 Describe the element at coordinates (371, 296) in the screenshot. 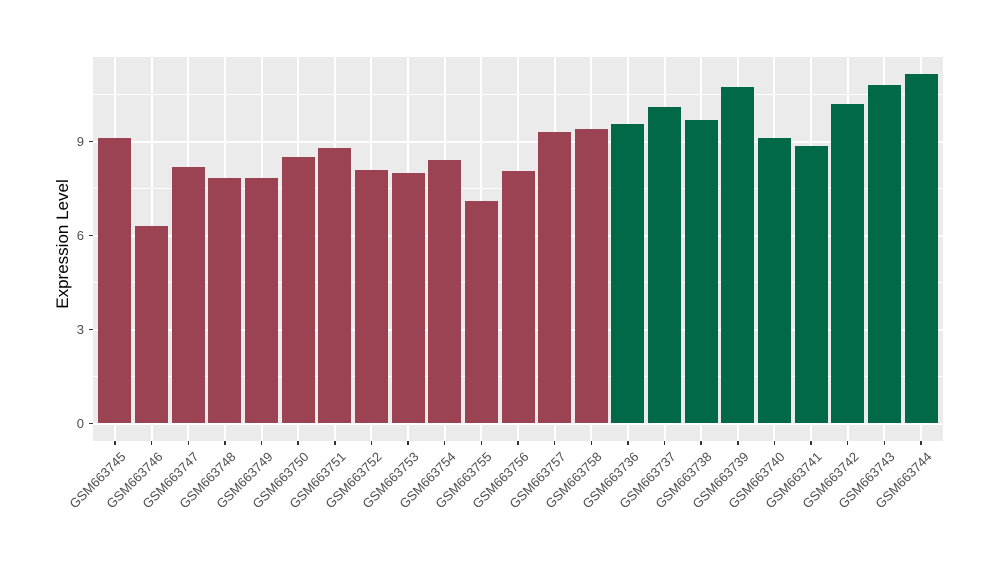

I see `bar-GSM663752` at that location.